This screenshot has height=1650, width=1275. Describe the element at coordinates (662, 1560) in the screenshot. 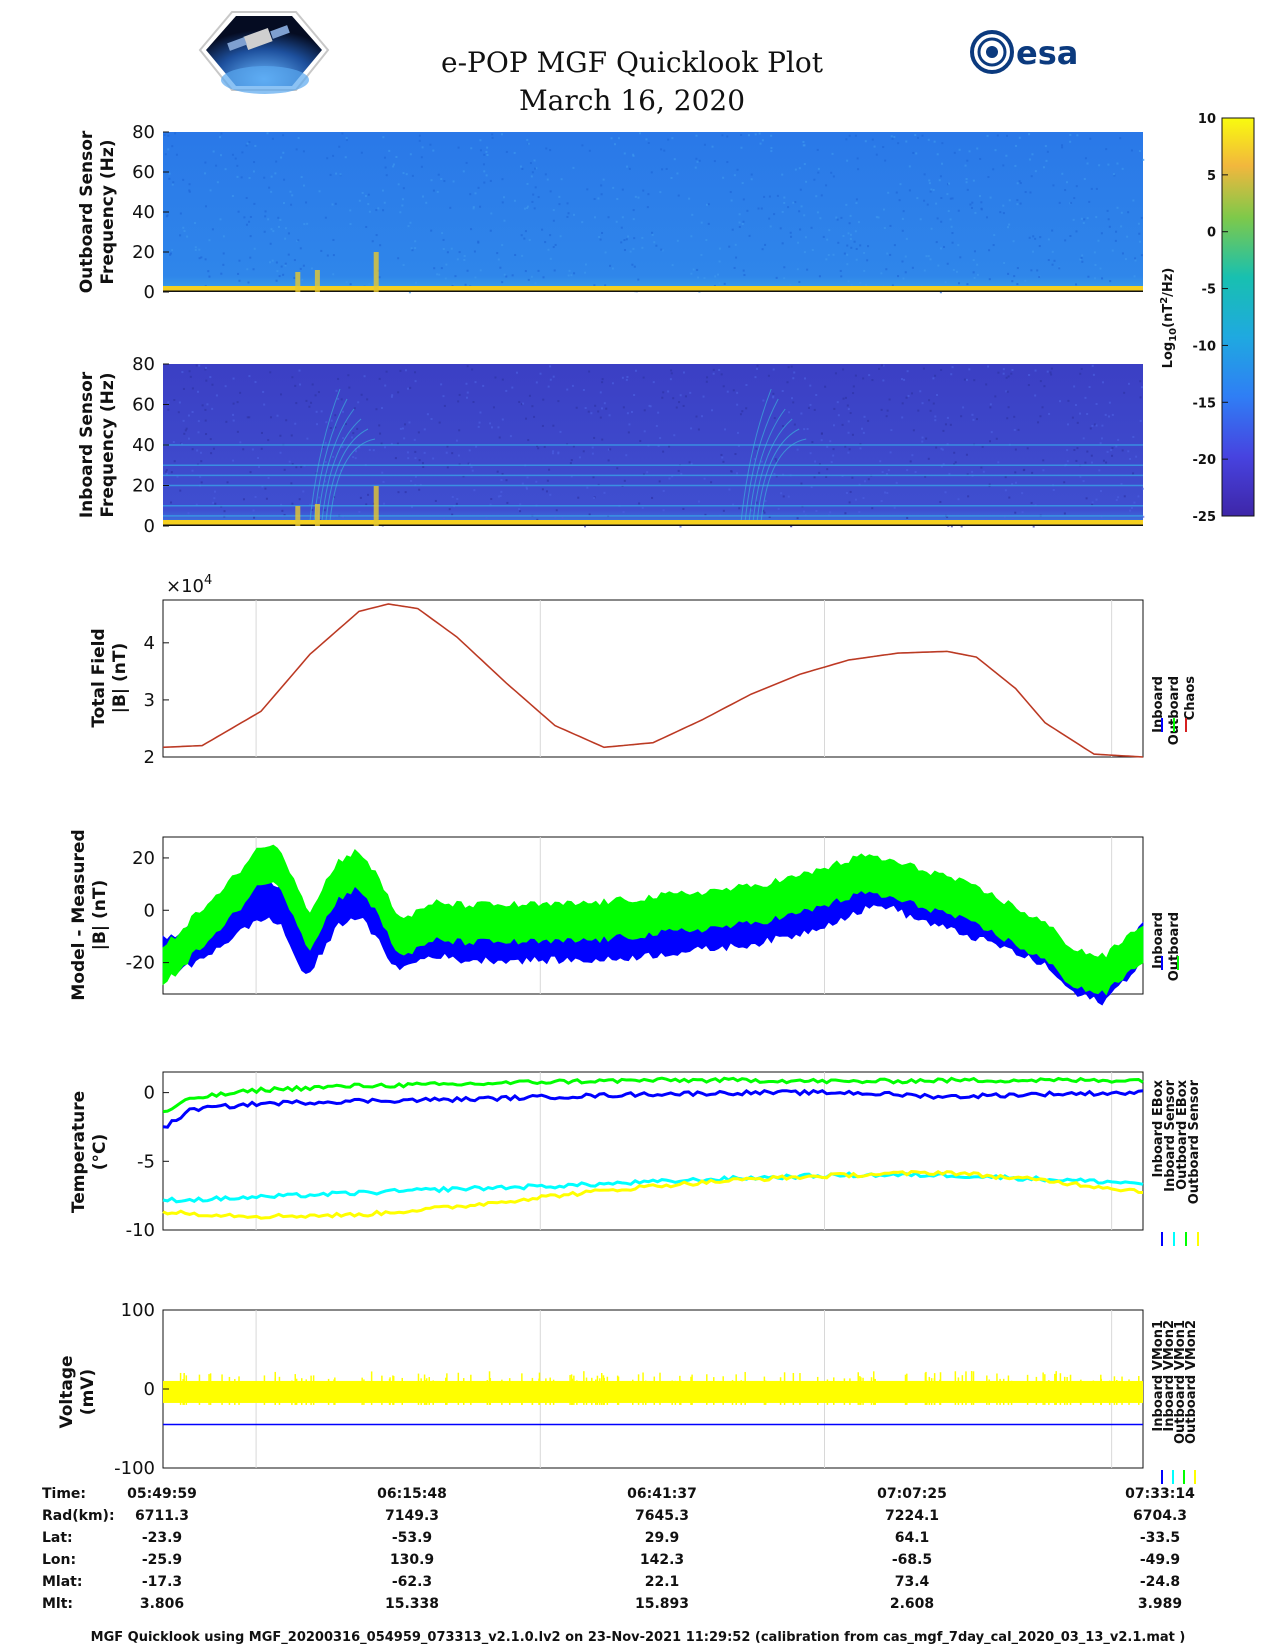

I see `table-cell: 142.3` at that location.